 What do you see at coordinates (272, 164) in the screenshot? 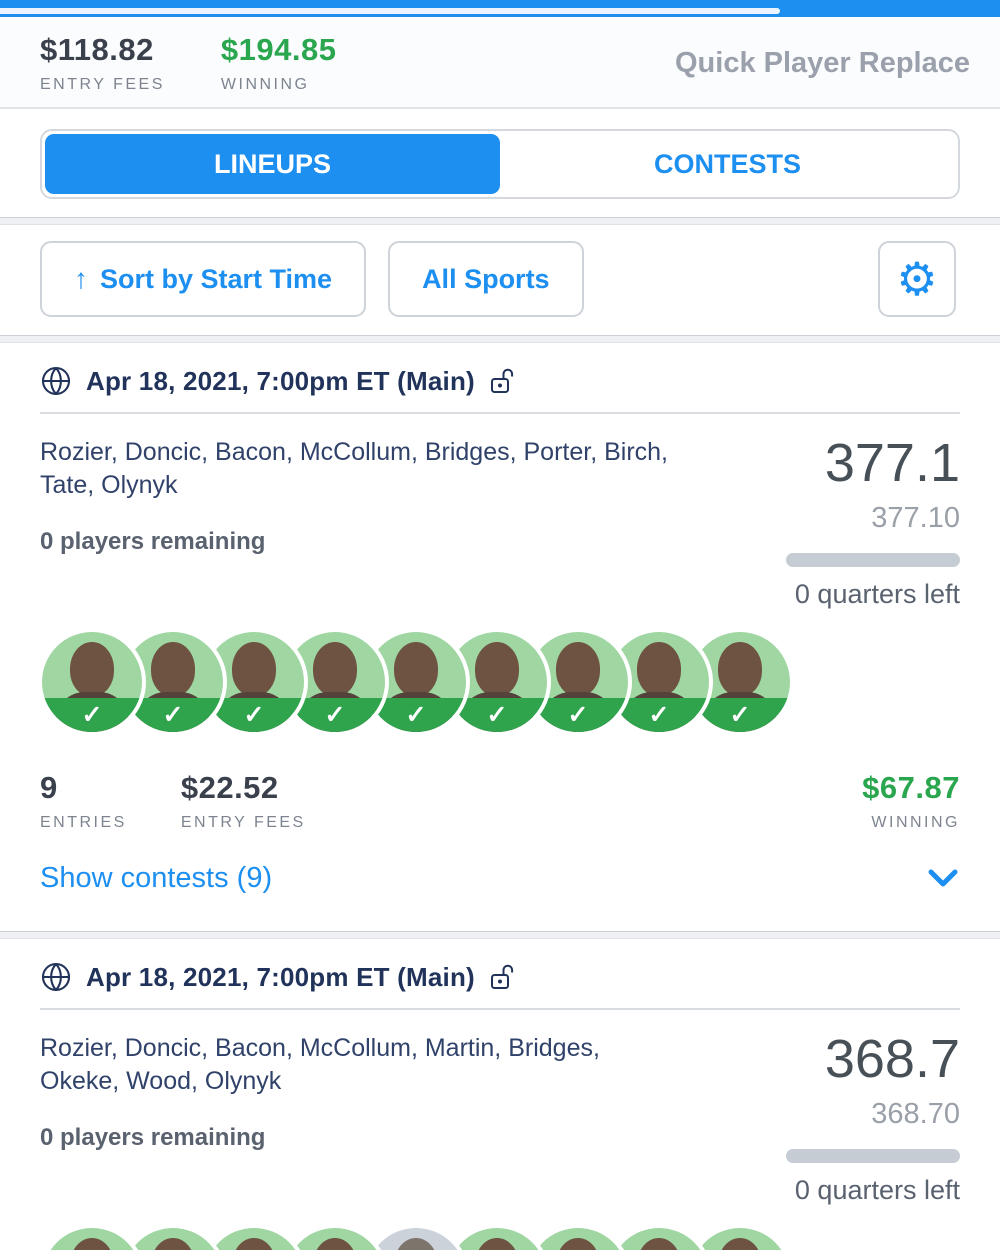
I see `tab-lineups: LINEUPS` at bounding box center [272, 164].